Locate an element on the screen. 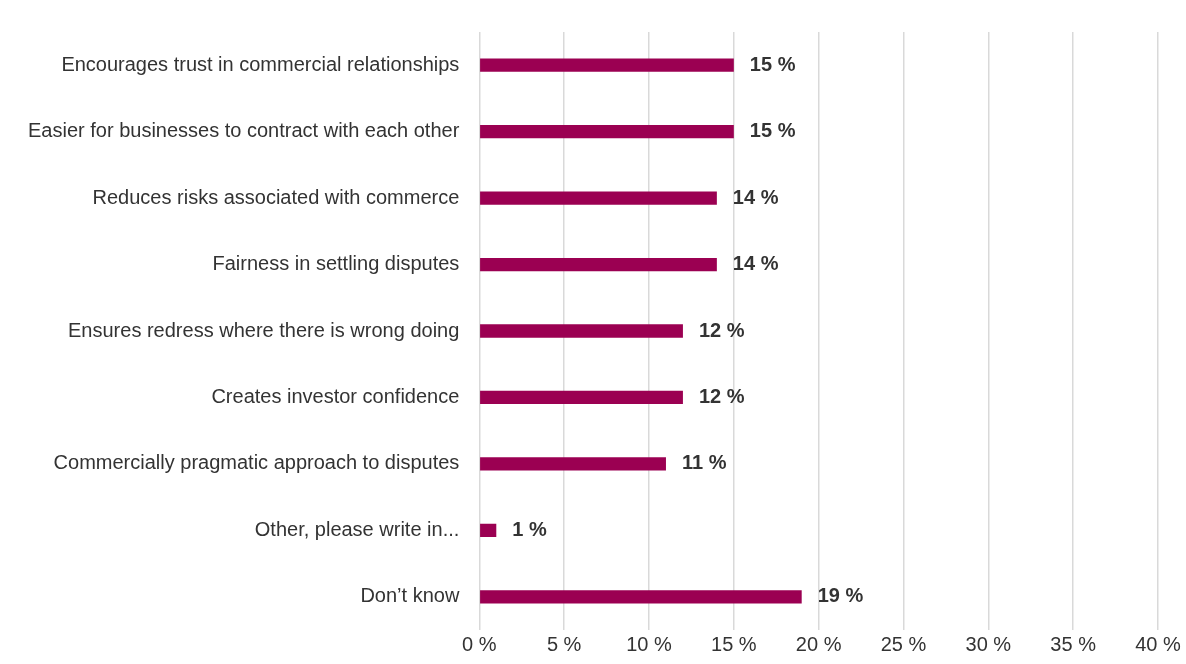  x-tick-label: 30 % is located at coordinates (988, 643).